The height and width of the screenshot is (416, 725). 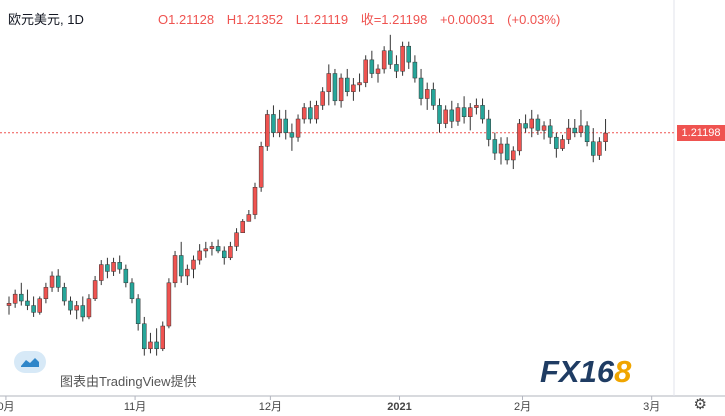 What do you see at coordinates (651, 407) in the screenshot?
I see `x-tick-label: 3月` at bounding box center [651, 407].